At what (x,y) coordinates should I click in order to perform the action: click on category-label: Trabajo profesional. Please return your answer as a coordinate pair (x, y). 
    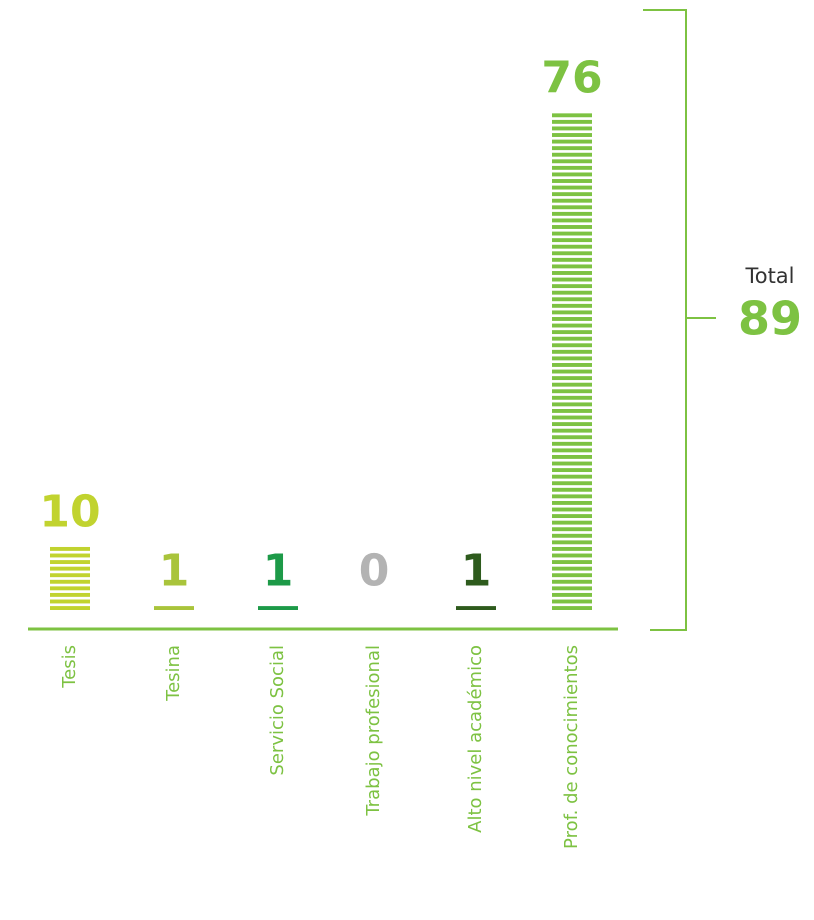
    Looking at the image, I should click on (373, 731).